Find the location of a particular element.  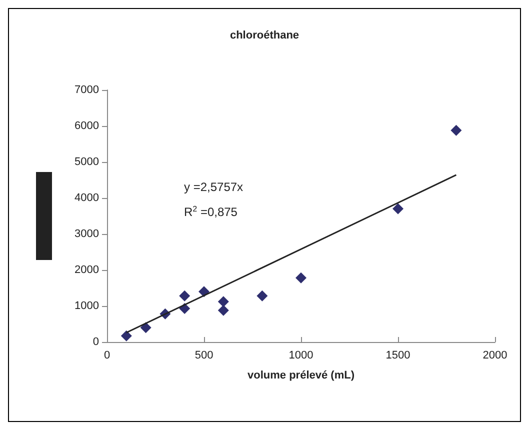

y-tick-label: 4000 is located at coordinates (86, 198).